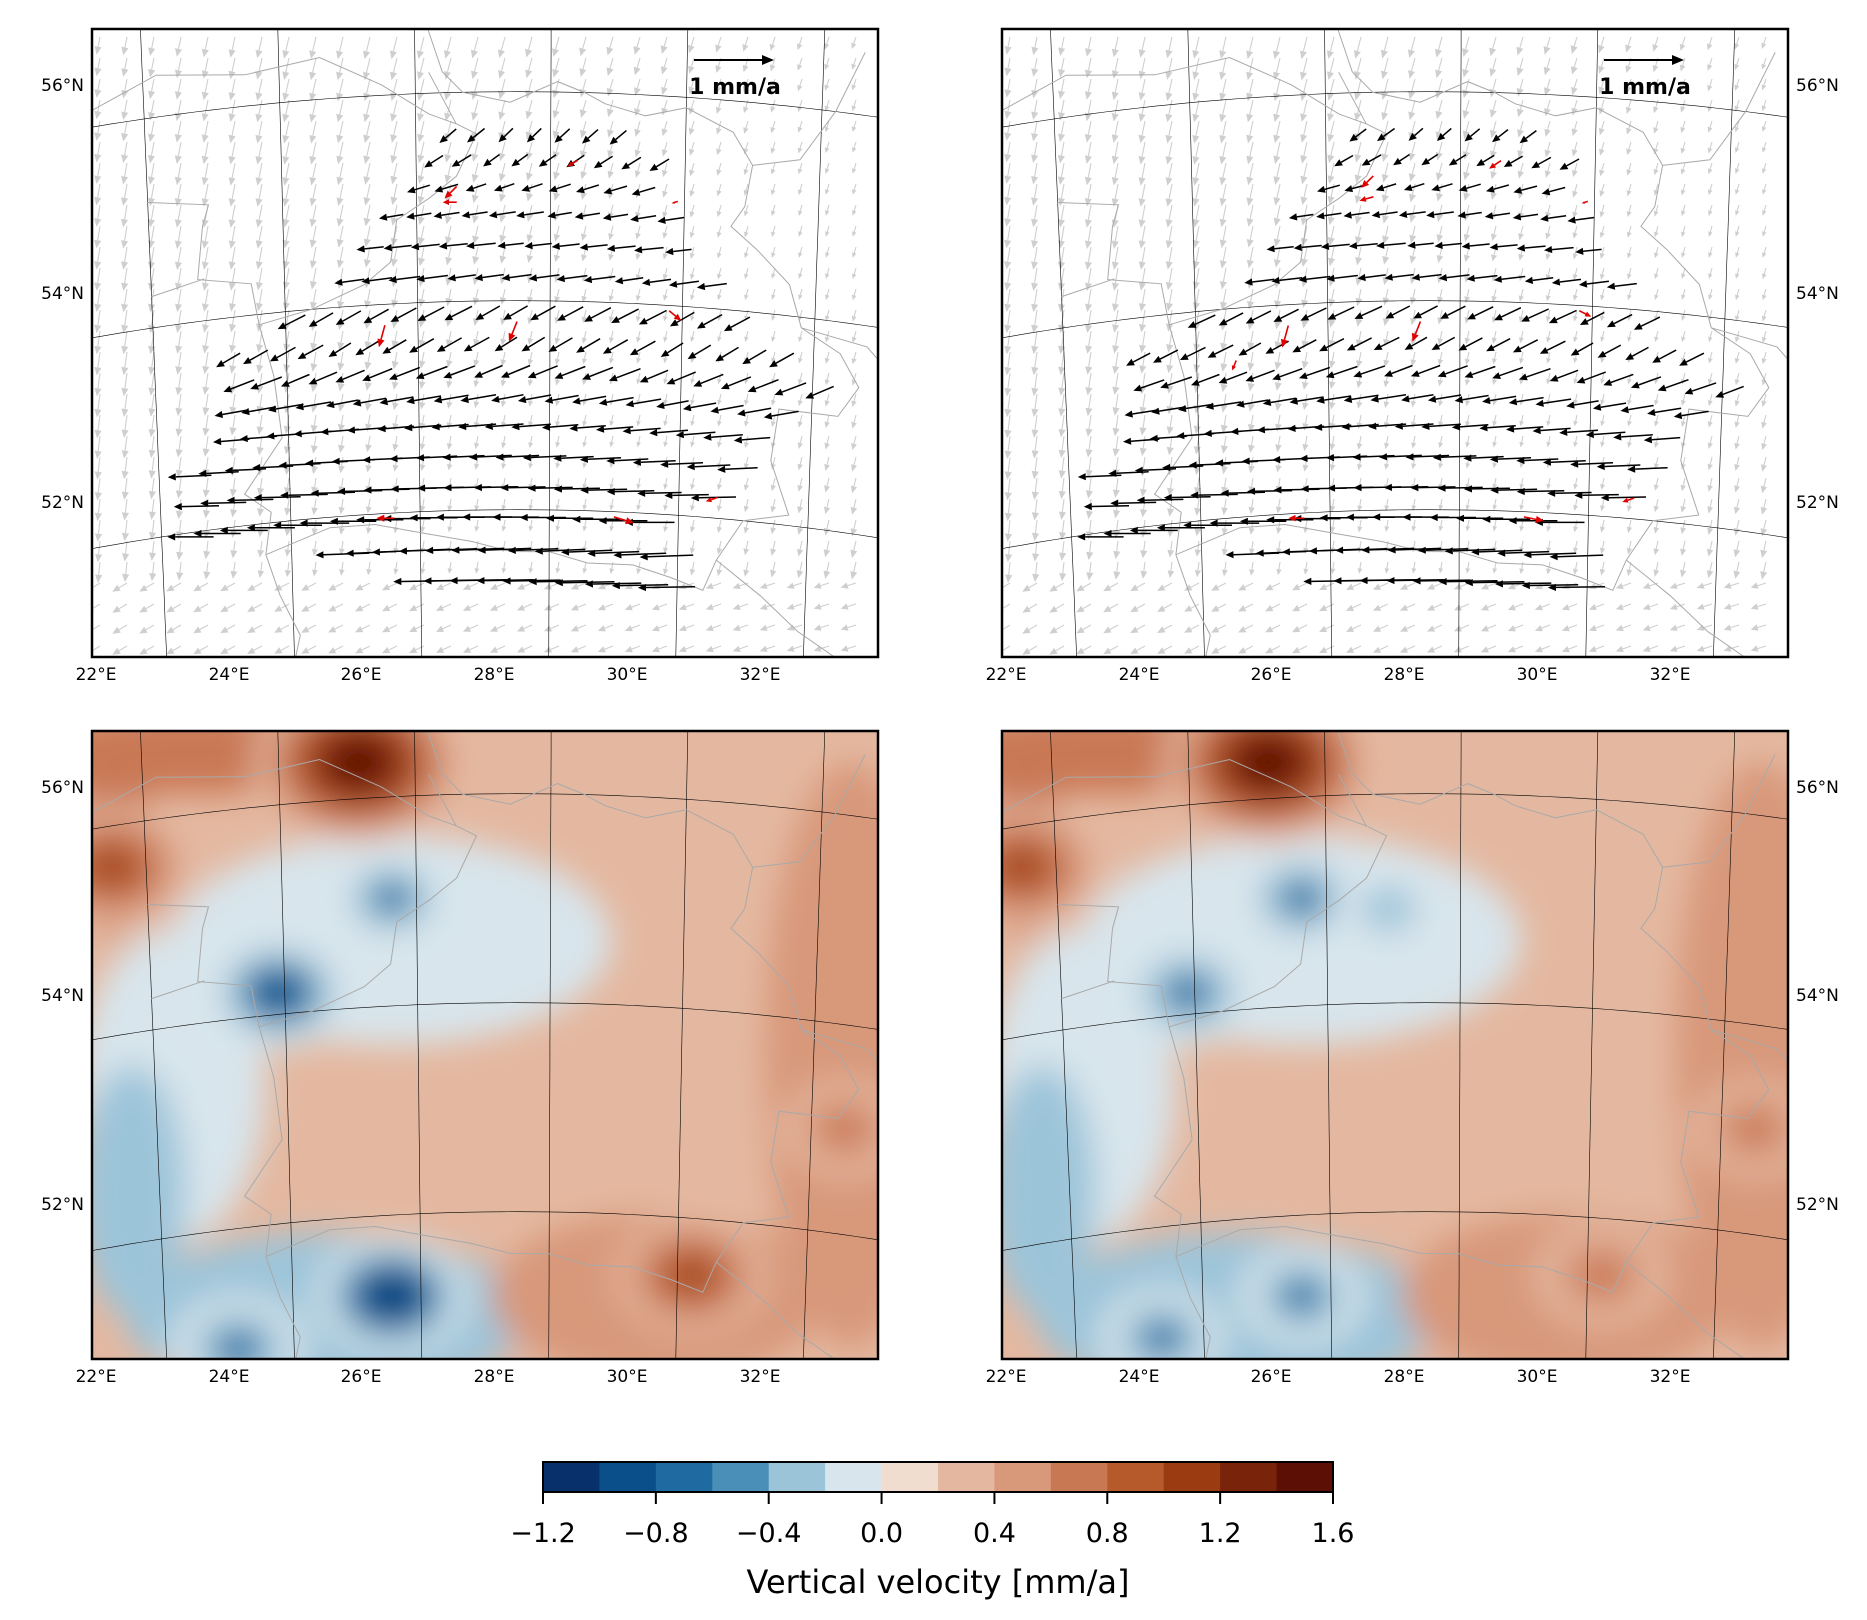 The width and height of the screenshot is (1867, 1620). Describe the element at coordinates (1645, 87) in the screenshot. I see `scale-arrow-label: 1 mm/a` at that location.